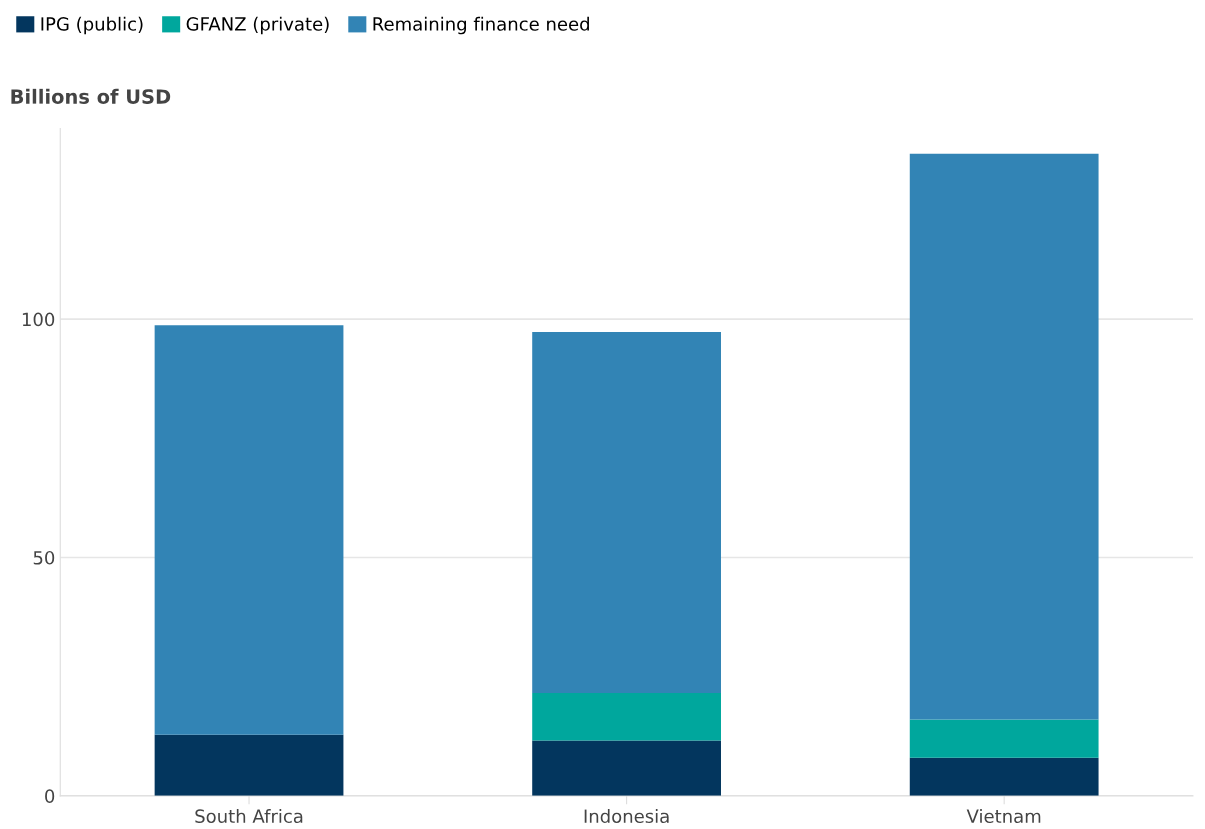 This screenshot has height=829, width=1205. I want to click on legend-label: Remaining finance need, so click(481, 25).